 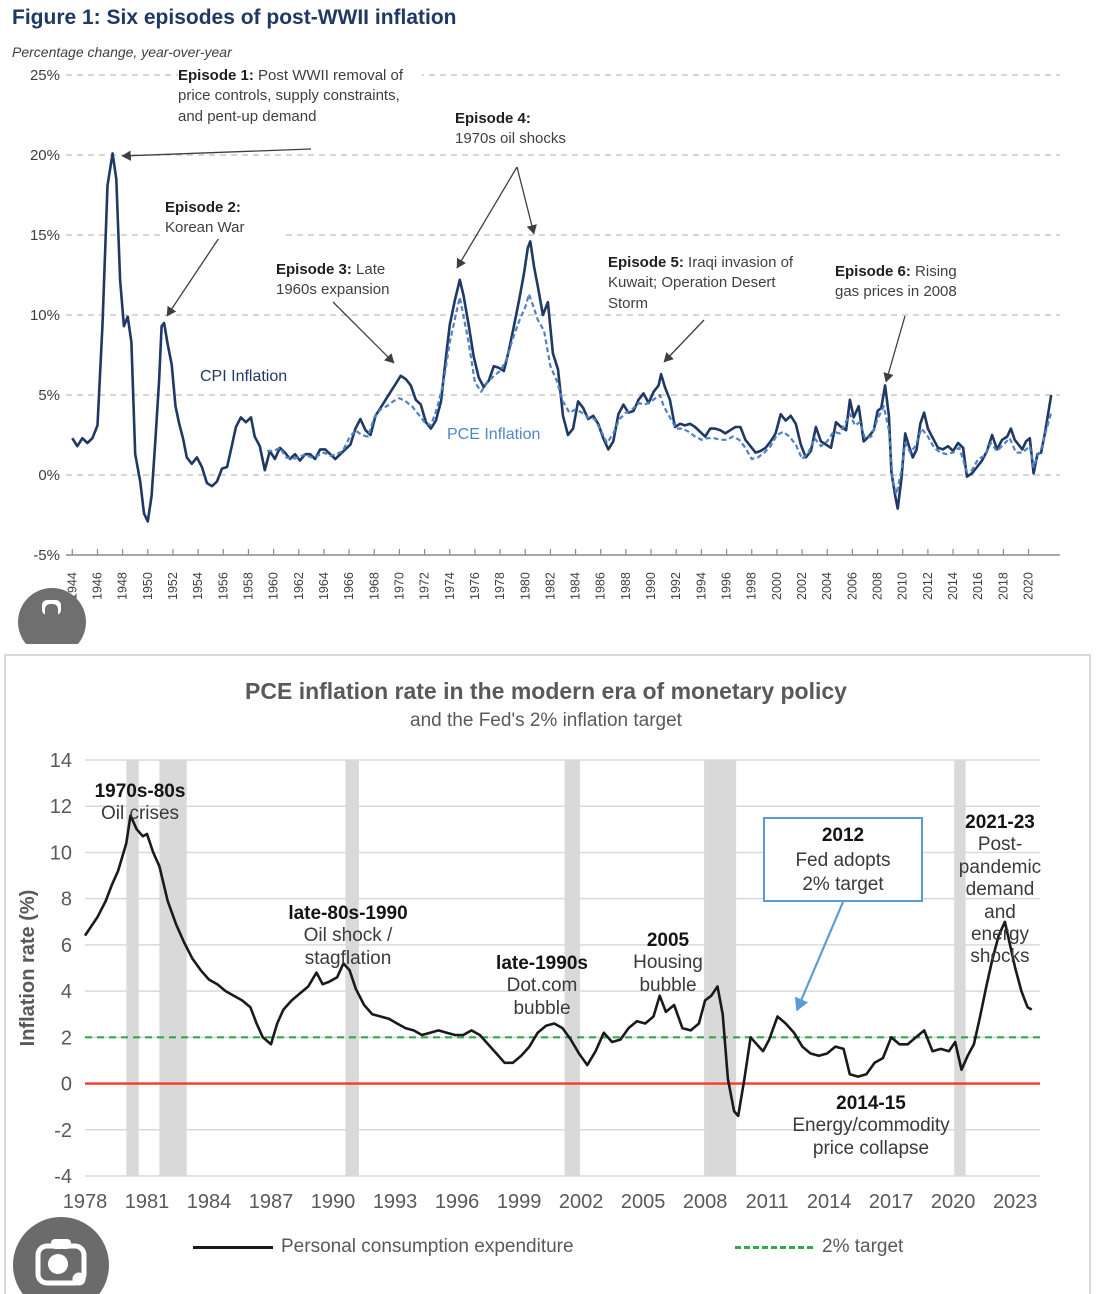 What do you see at coordinates (450, 586) in the screenshot?
I see `x-tick-label: 1974` at bounding box center [450, 586].